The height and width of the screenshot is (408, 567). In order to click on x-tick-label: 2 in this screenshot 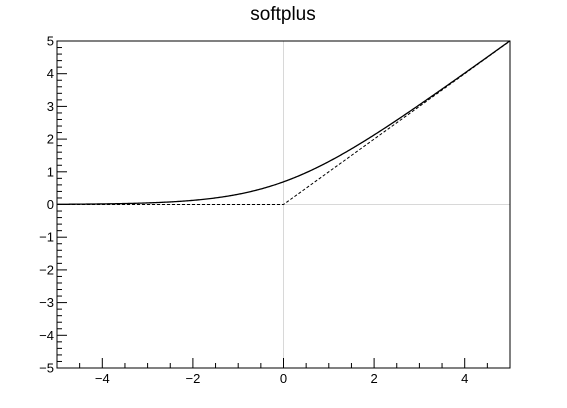, I will do `click(373, 378)`.